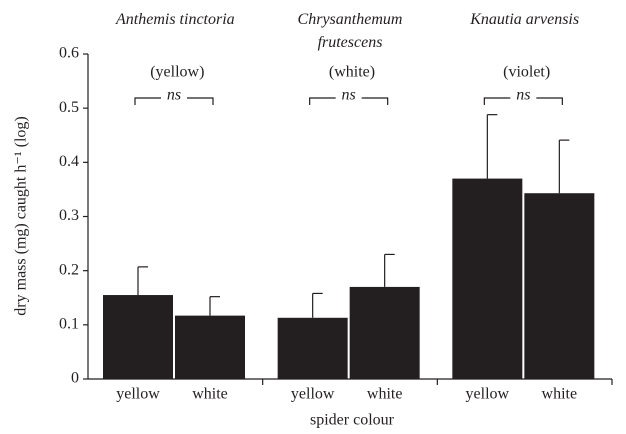 Image resolution: width=626 pixels, height=434 pixels. I want to click on y-axis-label: dry mass (mg) caught h⁻¹ (log), so click(21, 215).